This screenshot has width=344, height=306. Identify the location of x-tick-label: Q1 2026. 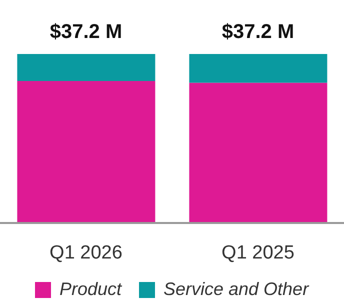
(86, 253).